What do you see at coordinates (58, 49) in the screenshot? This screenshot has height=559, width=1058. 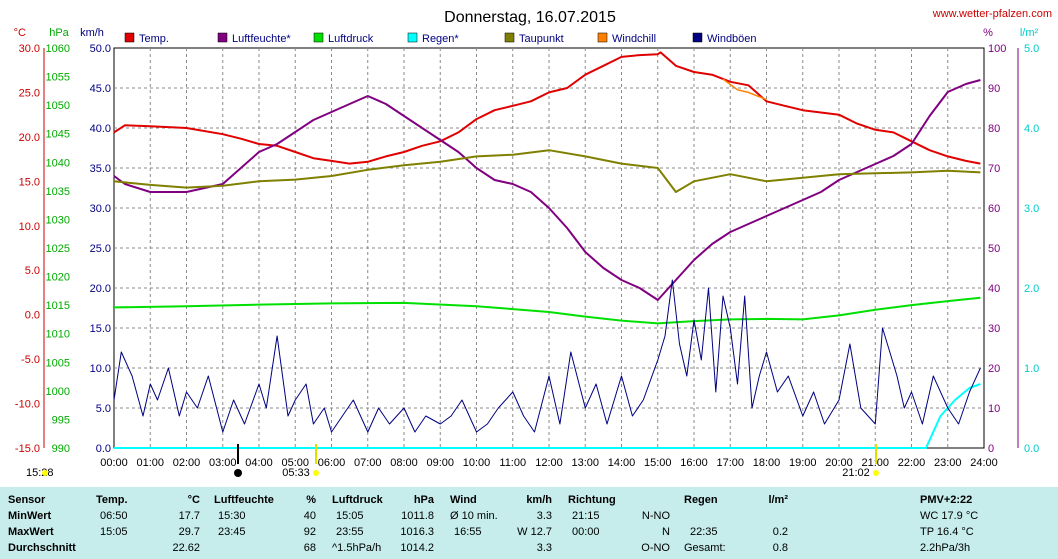 I see `pressure-tick-label: 1060` at bounding box center [58, 49].